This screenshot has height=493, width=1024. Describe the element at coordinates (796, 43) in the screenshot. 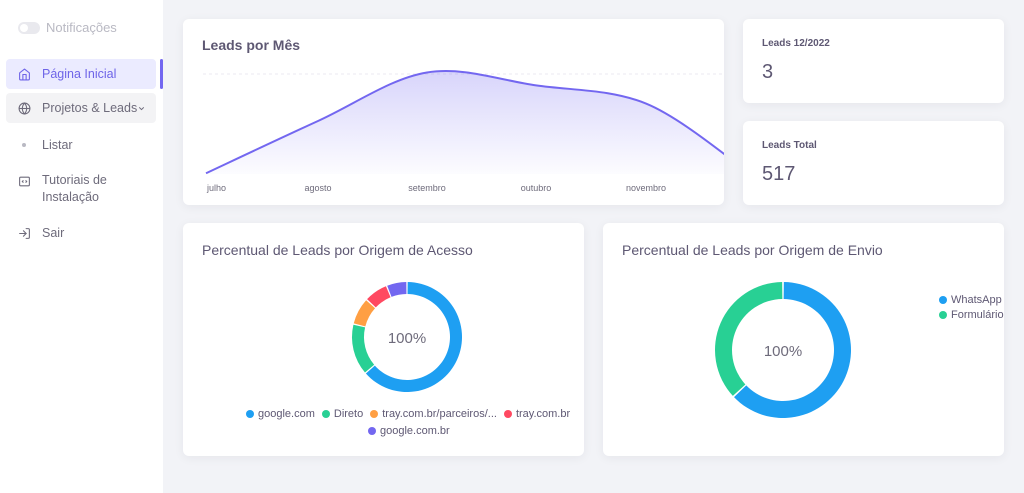

I see `stat-label: Leads 12/2022` at that location.